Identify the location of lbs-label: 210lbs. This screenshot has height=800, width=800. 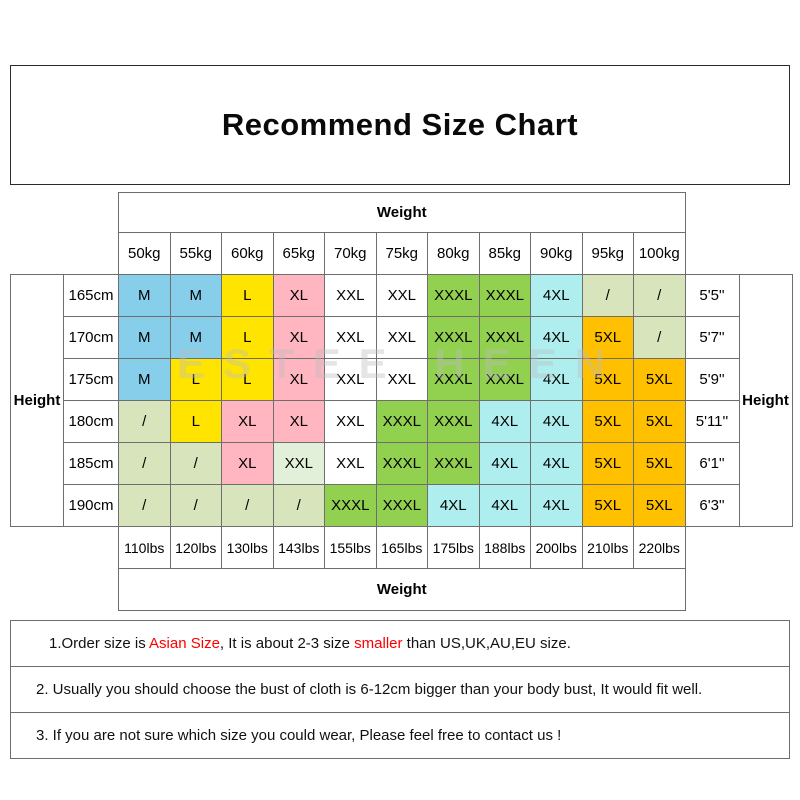
(607, 547).